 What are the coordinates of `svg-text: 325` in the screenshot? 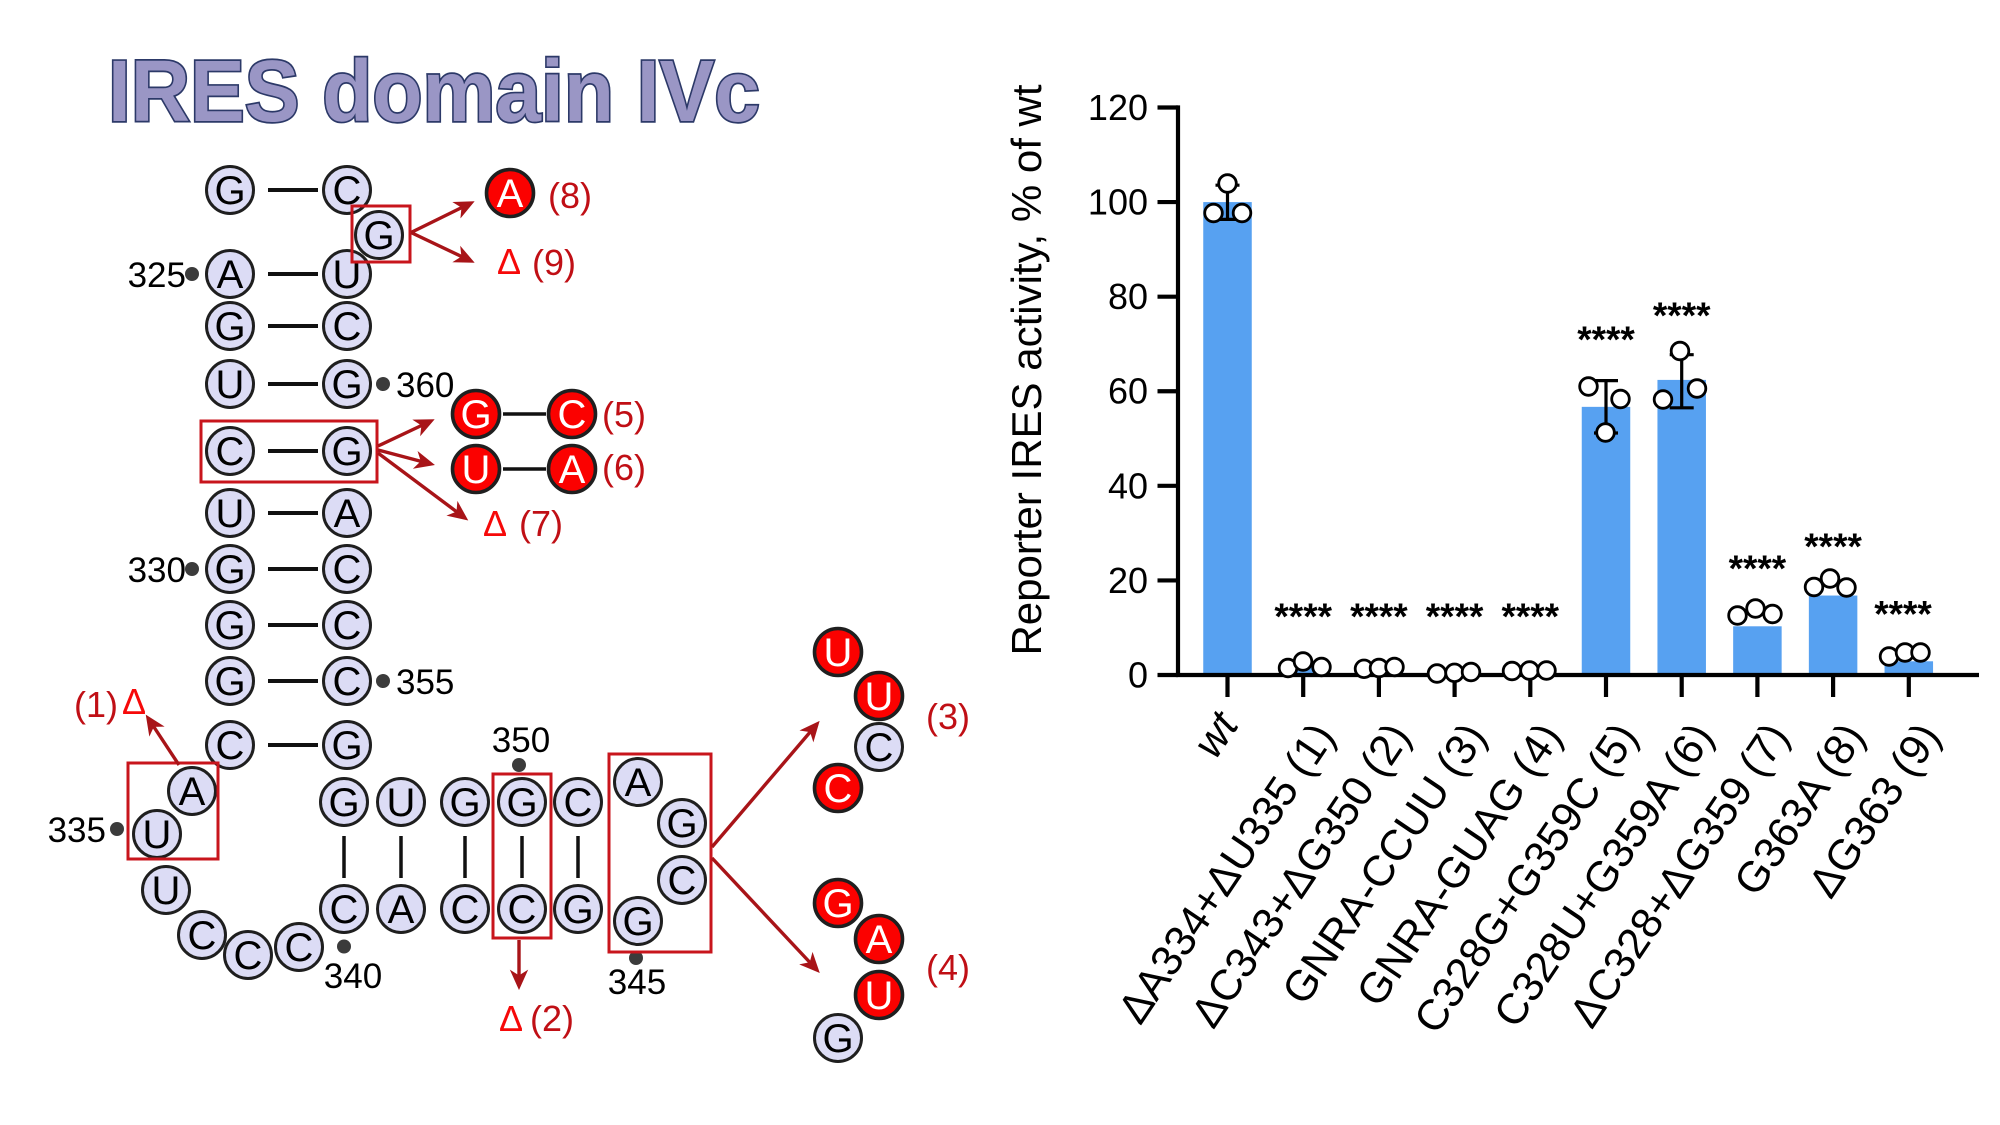 It's located at (157, 275).